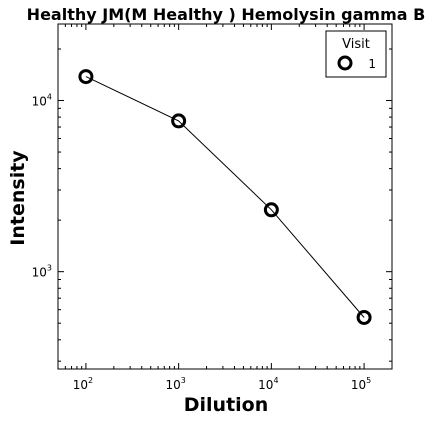 The height and width of the screenshot is (422, 432). What do you see at coordinates (368, 380) in the screenshot?
I see `x-tick-label-exponent: 5` at bounding box center [368, 380].